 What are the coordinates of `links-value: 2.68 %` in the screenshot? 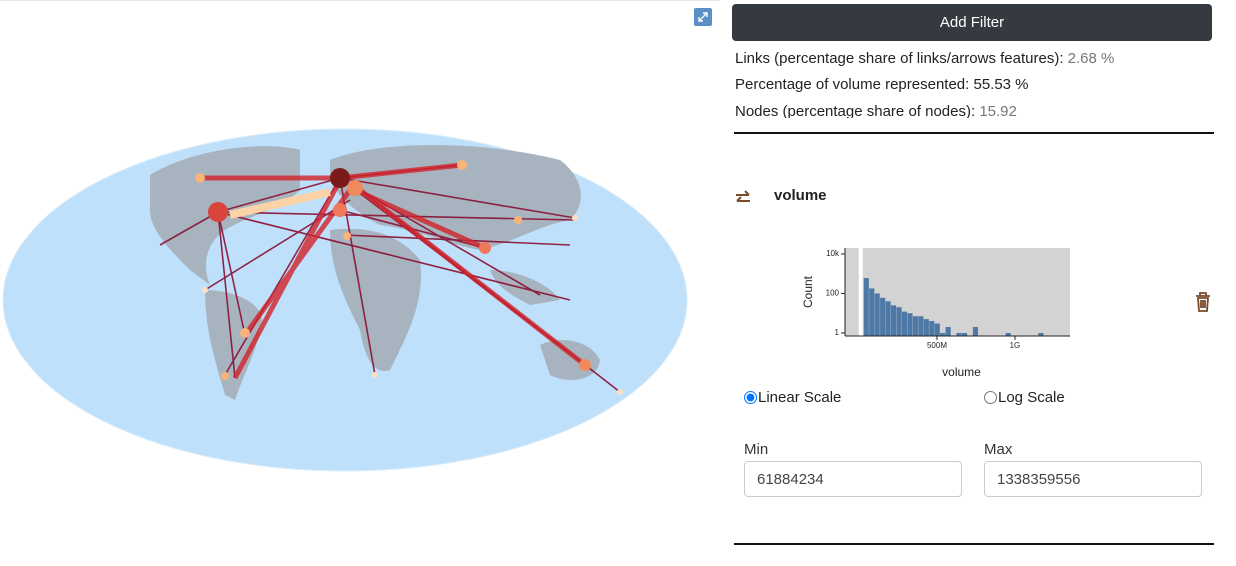 It's located at (1091, 58).